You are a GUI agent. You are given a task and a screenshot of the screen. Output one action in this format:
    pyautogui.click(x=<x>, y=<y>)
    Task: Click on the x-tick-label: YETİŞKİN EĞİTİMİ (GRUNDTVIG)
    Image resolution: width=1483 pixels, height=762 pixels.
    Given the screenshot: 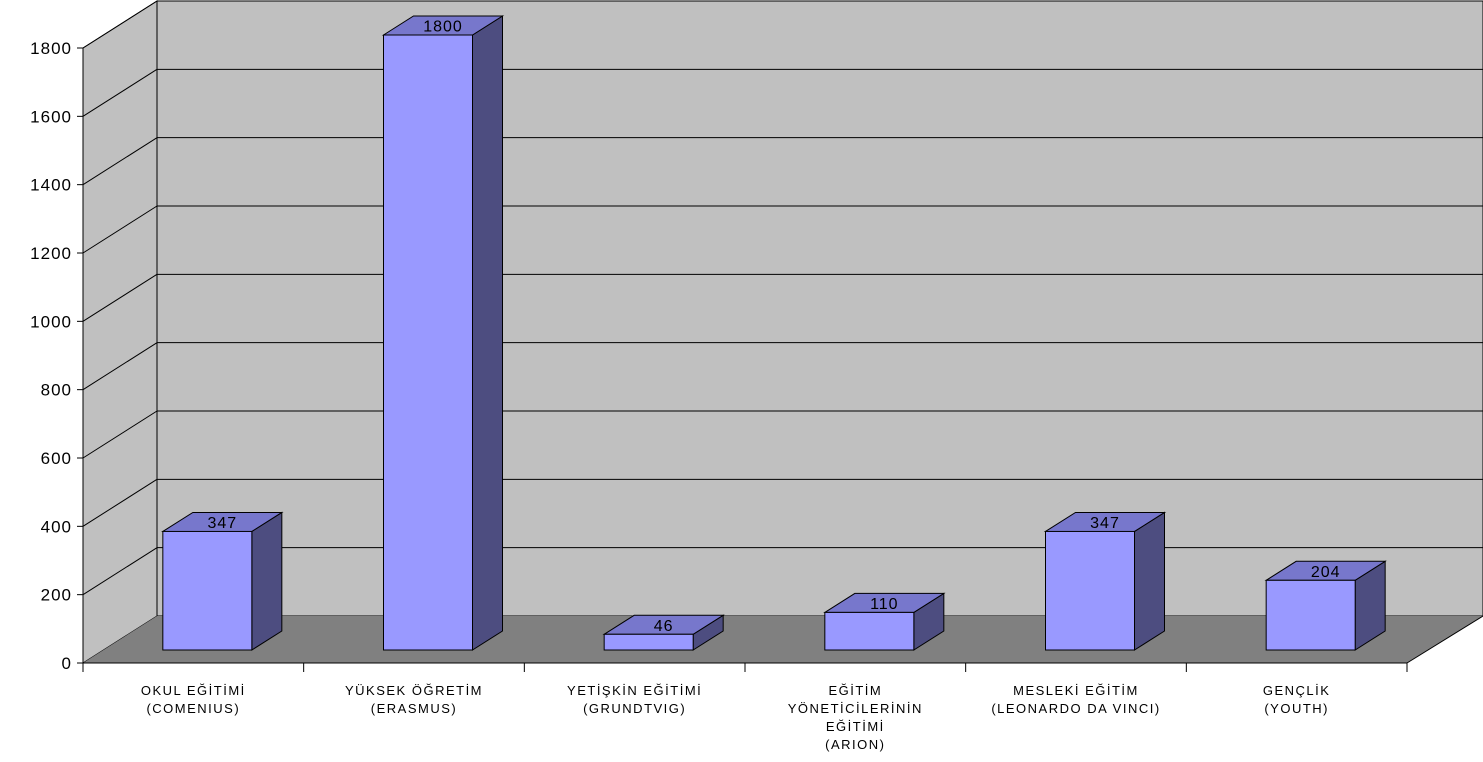 What is the action you would take?
    pyautogui.click(x=634, y=699)
    